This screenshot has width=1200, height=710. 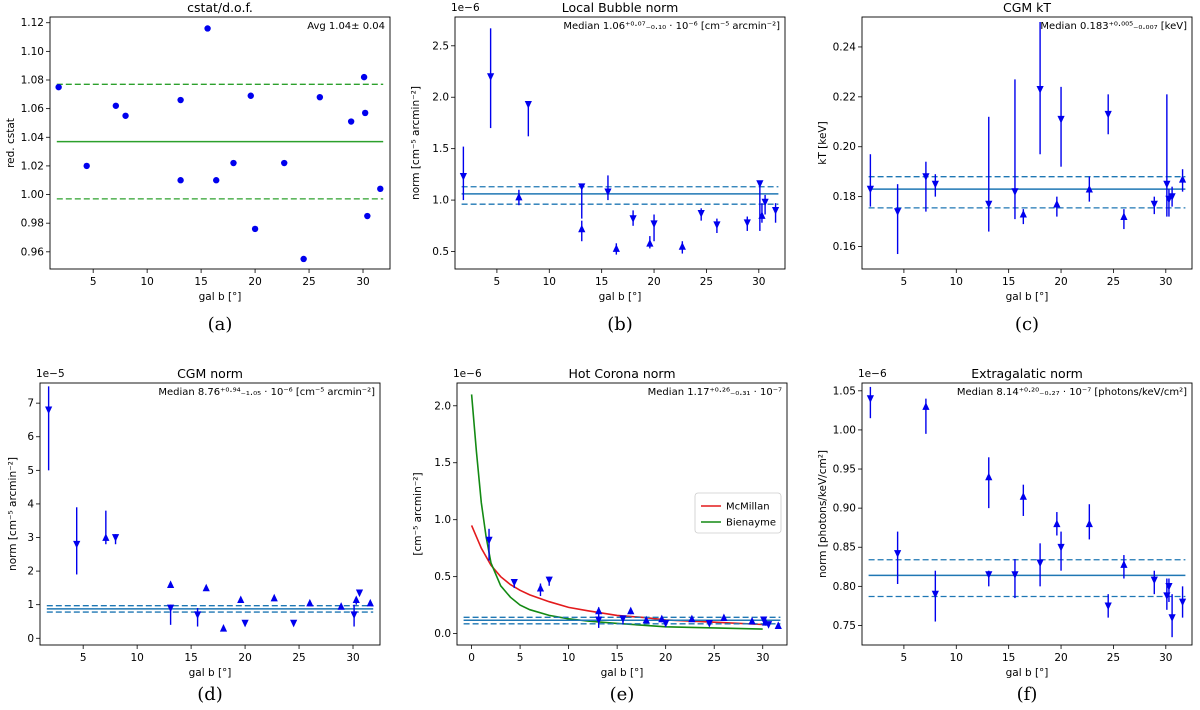 What do you see at coordinates (418, 513) in the screenshot?
I see `y-axis-label: [cm⁻⁵ arcmin⁻²]` at bounding box center [418, 513].